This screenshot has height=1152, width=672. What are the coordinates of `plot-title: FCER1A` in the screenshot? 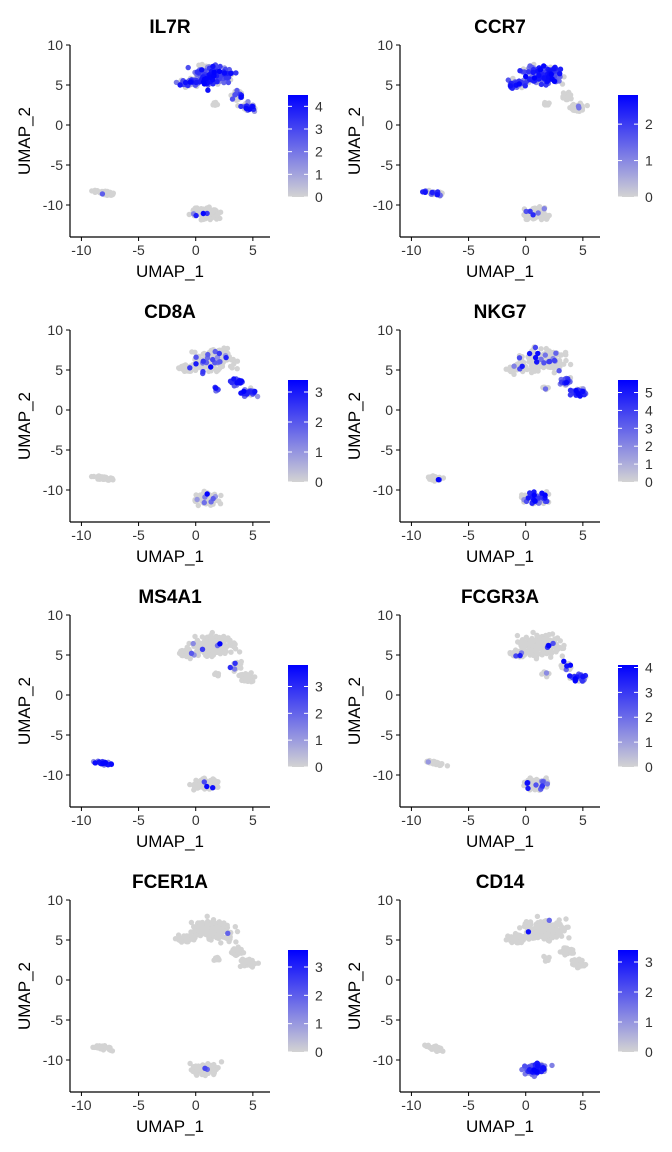 It's located at (170, 882).